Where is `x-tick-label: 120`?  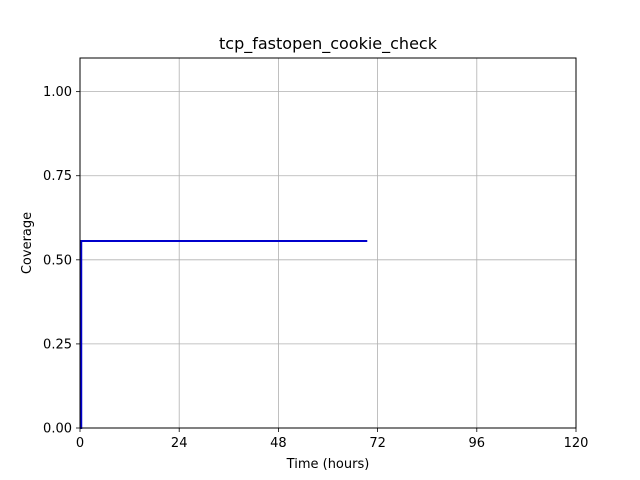
x-tick-label: 120 is located at coordinates (576, 443).